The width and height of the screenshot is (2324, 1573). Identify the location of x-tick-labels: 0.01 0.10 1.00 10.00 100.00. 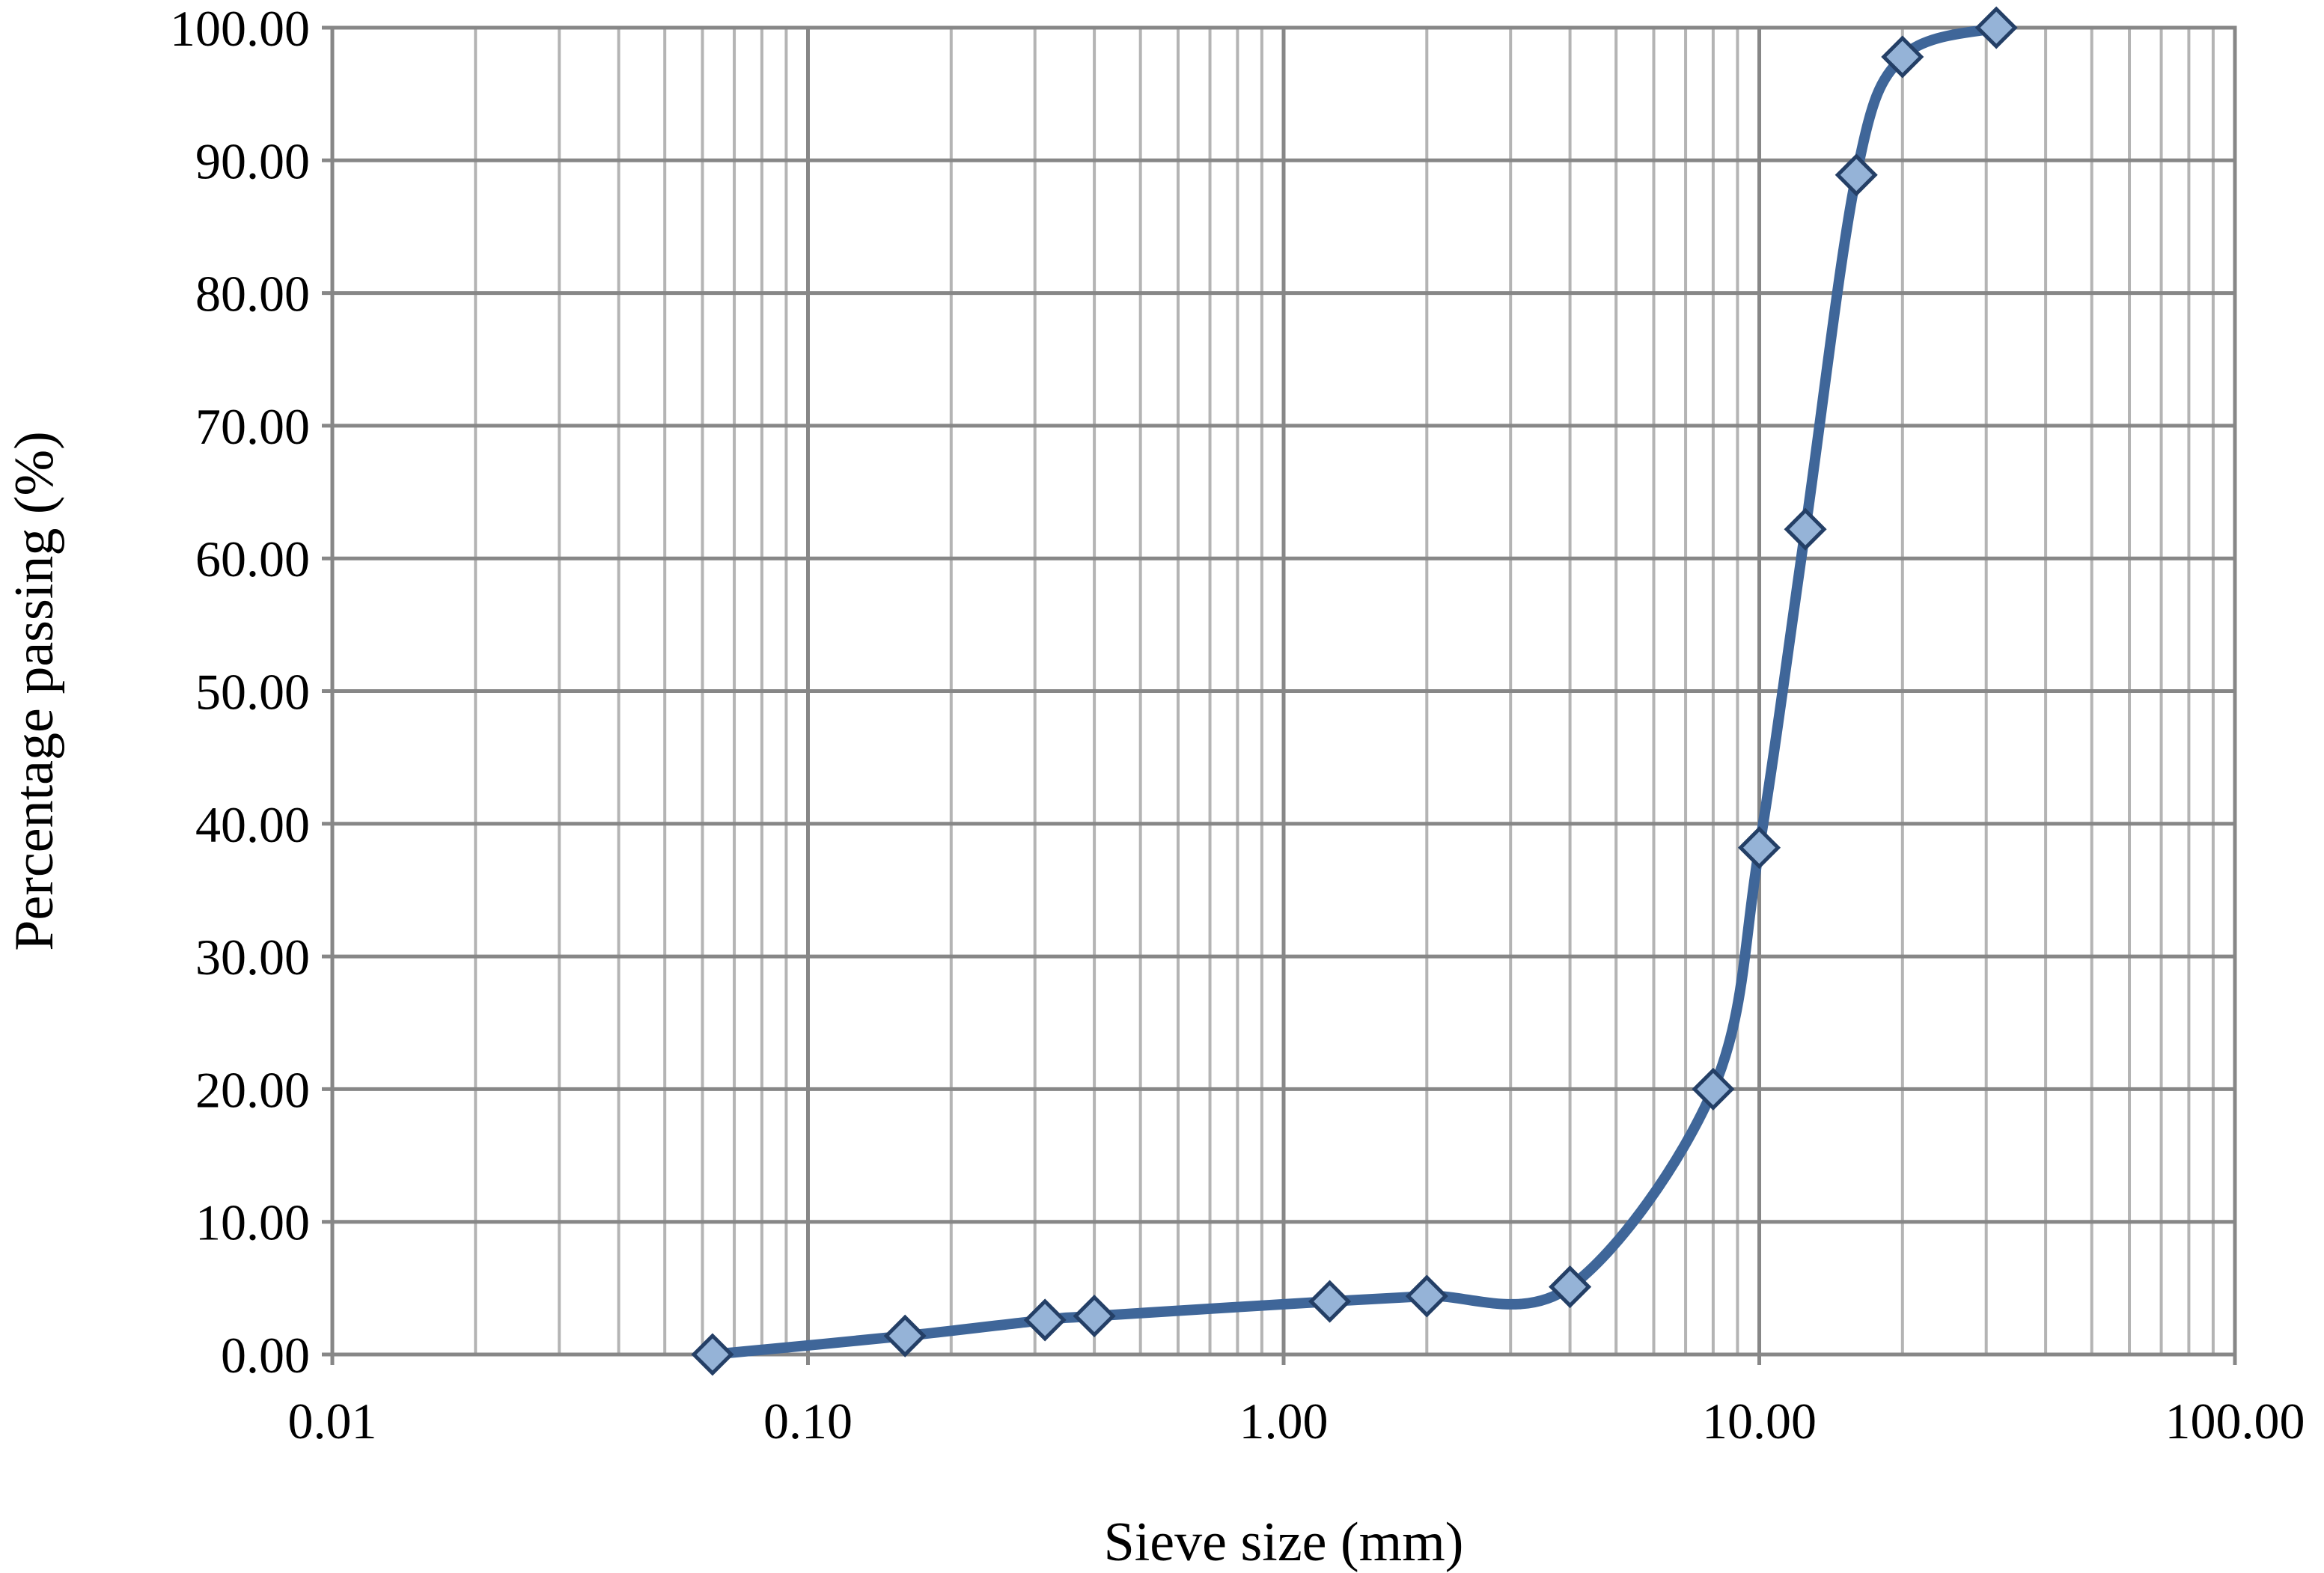
(1297, 1422).